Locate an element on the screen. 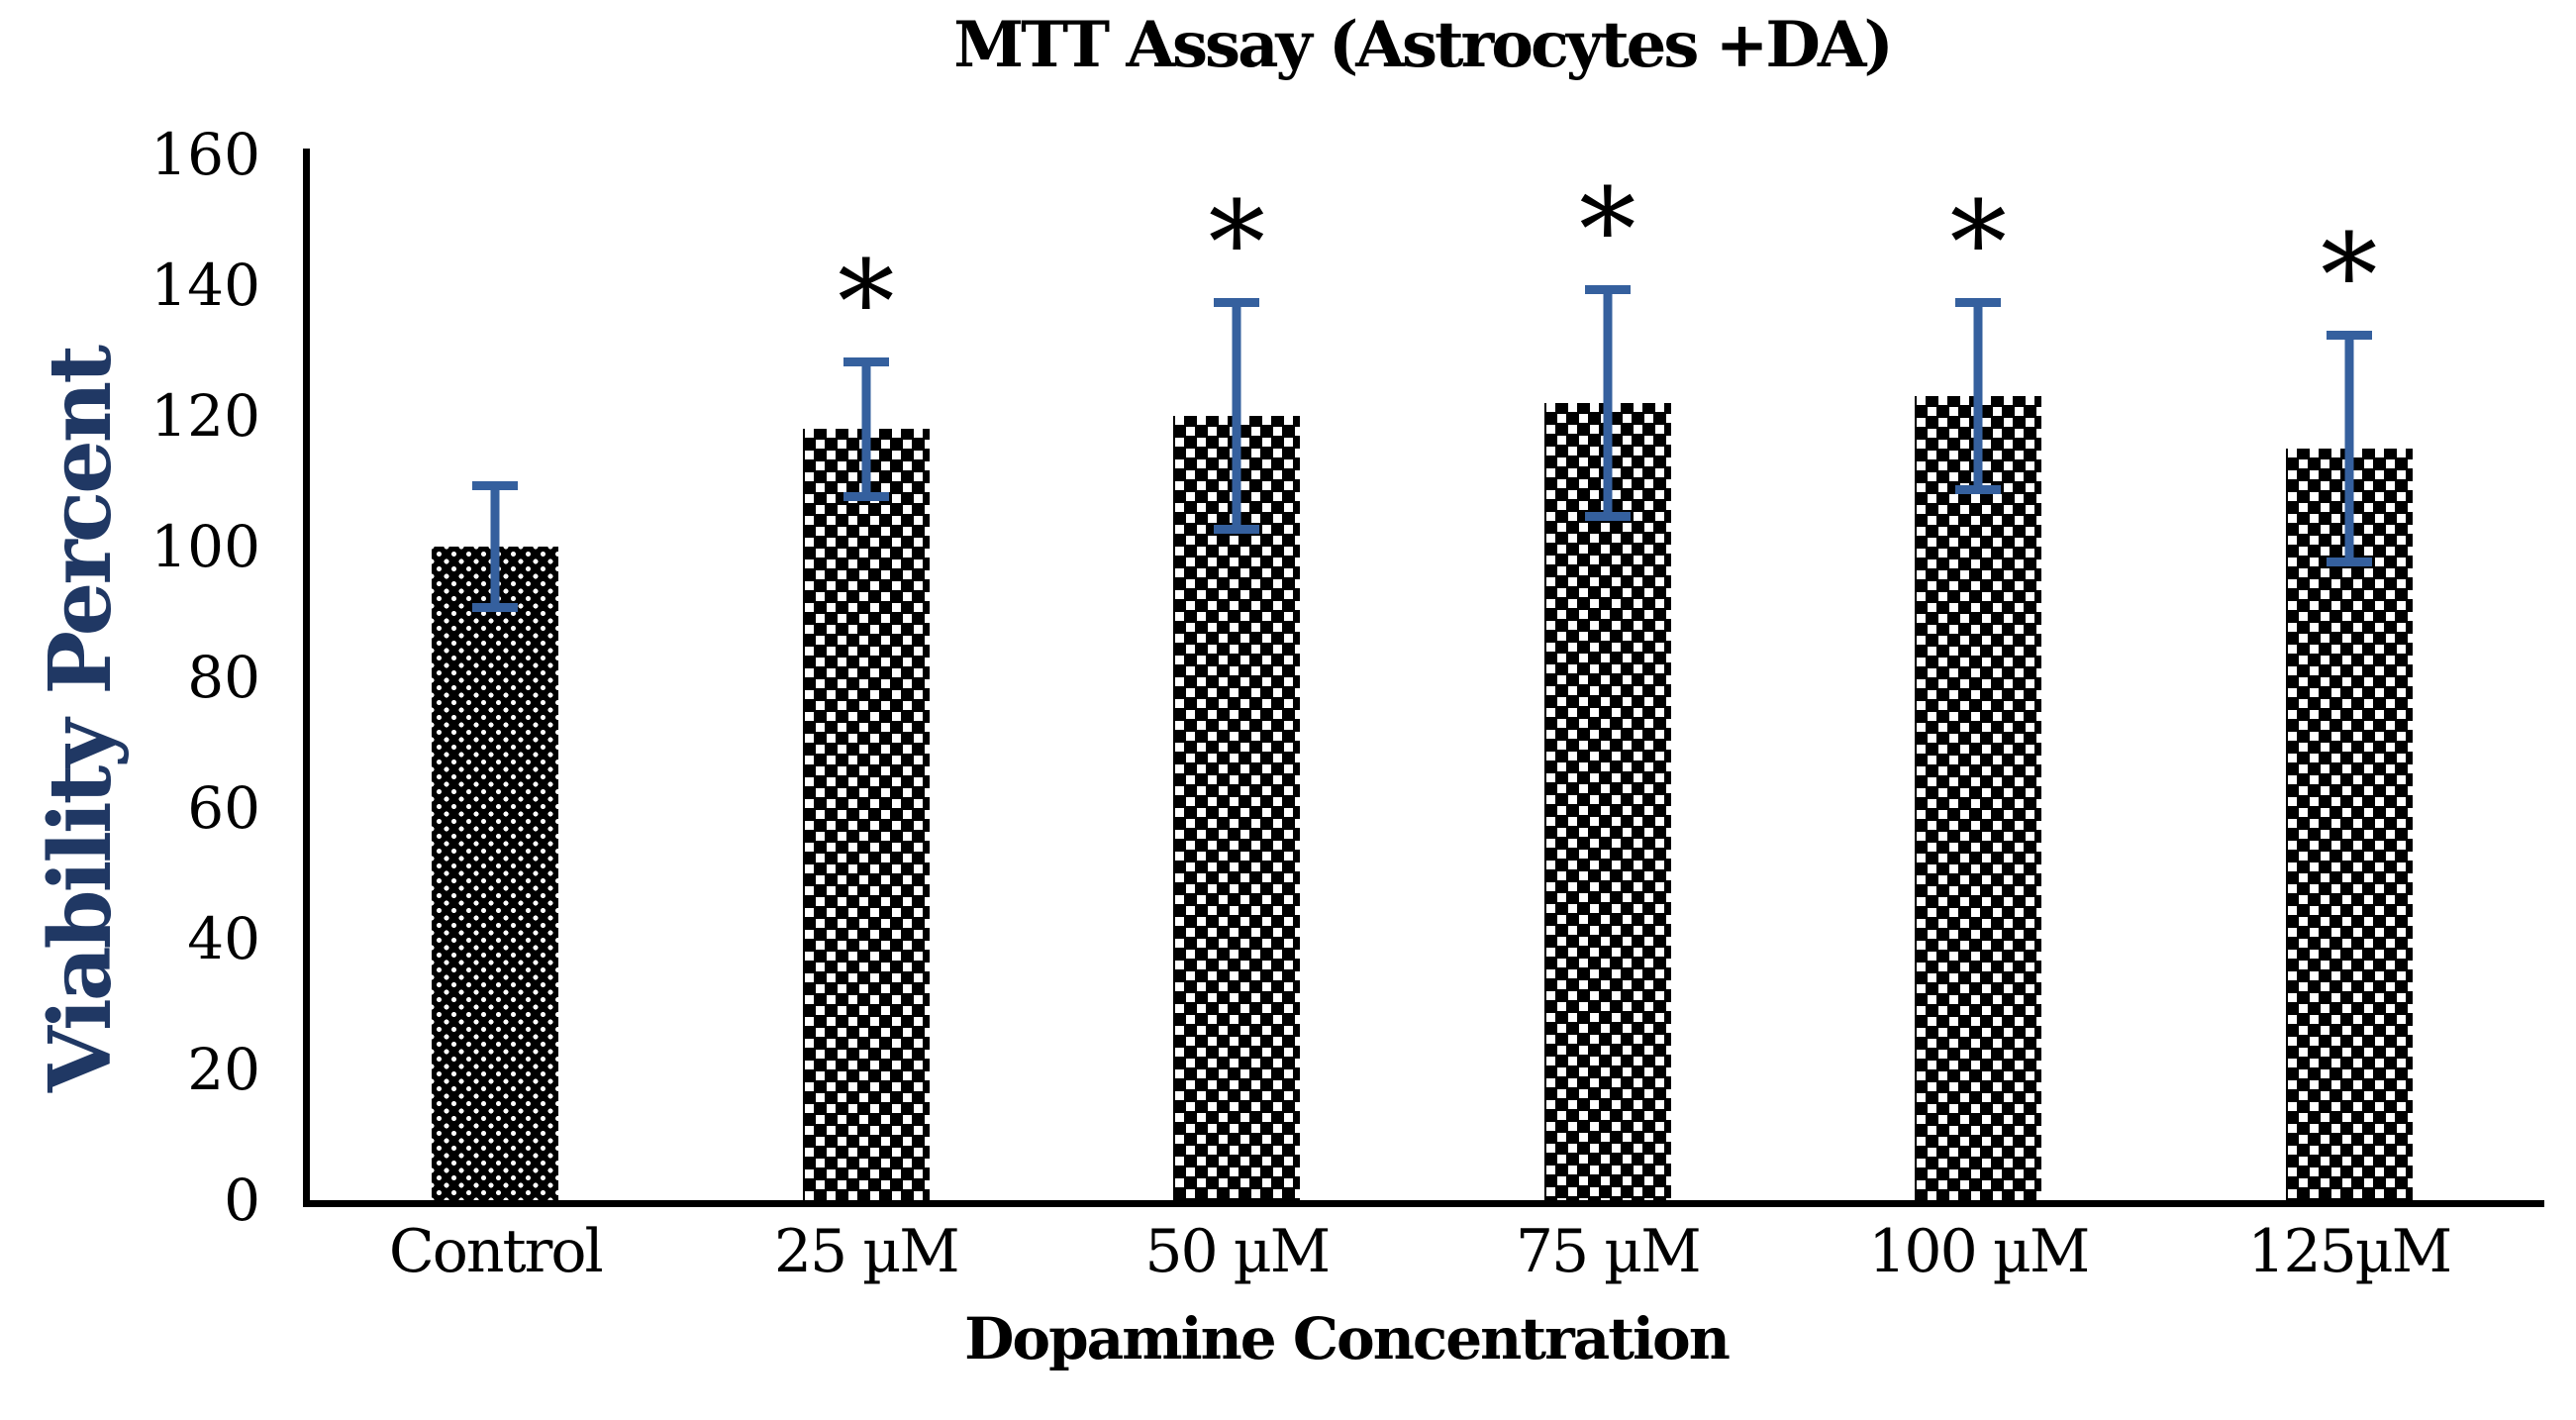  y-tick-label: 20 is located at coordinates (223, 1069).